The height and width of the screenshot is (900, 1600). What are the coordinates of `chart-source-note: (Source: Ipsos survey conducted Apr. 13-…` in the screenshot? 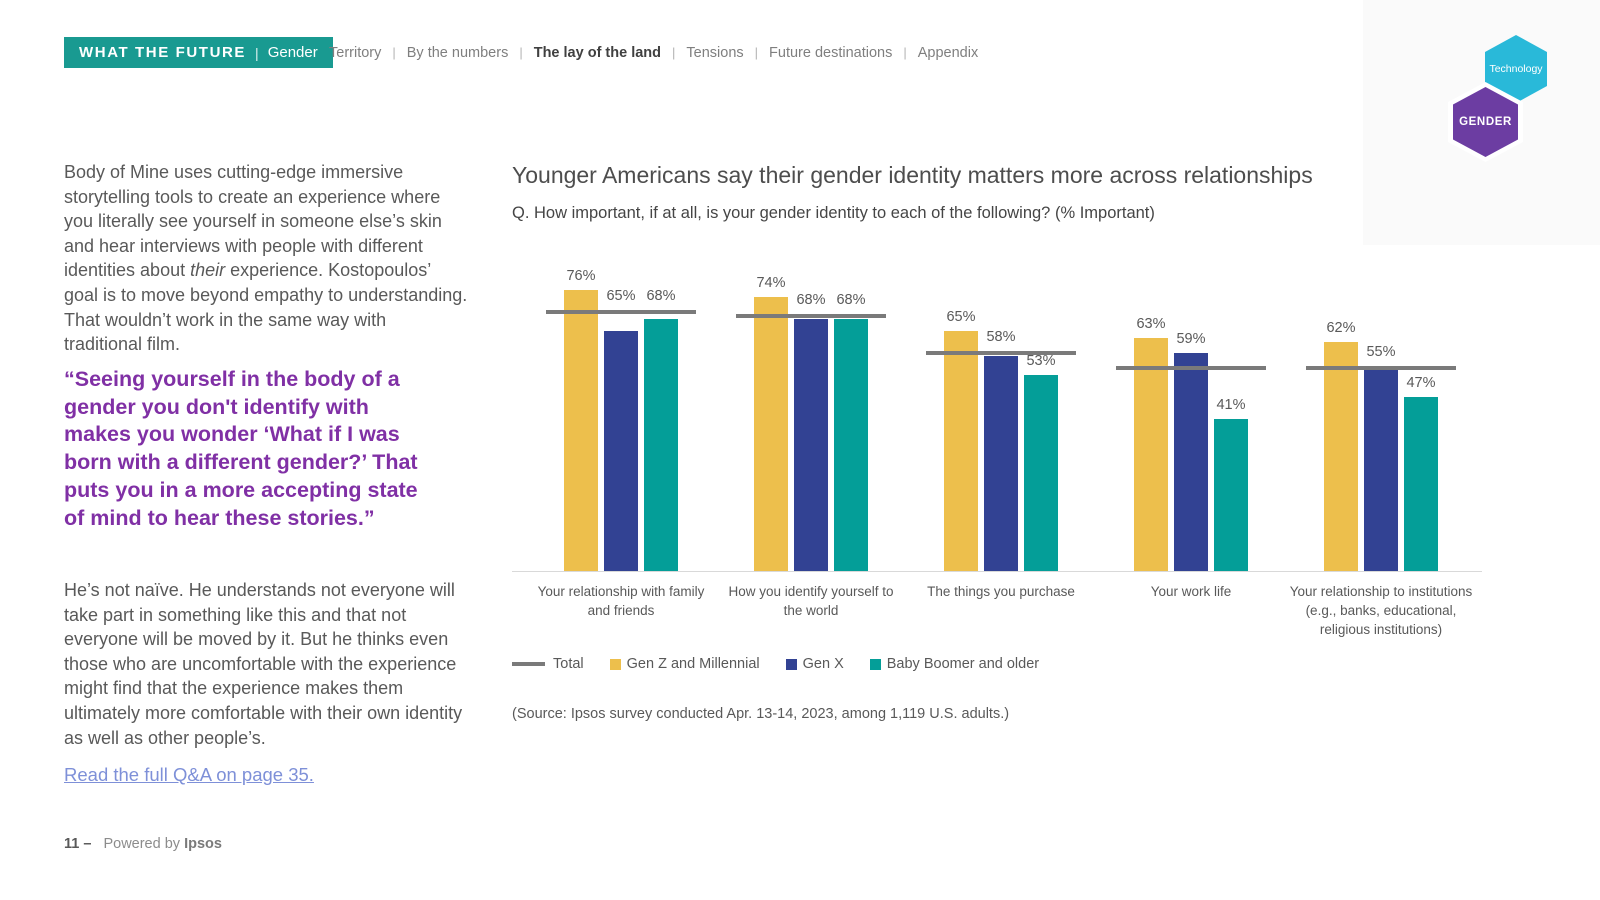 It's located at (761, 714).